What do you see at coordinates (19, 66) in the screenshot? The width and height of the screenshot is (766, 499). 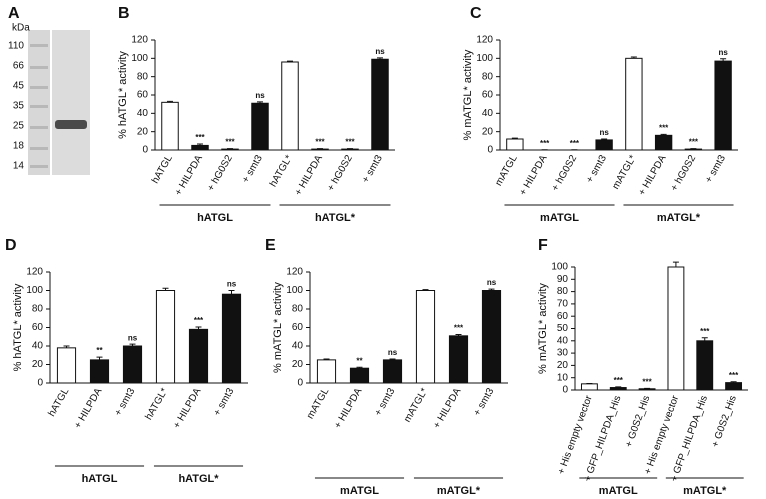 I see `marker-label: 66` at bounding box center [19, 66].